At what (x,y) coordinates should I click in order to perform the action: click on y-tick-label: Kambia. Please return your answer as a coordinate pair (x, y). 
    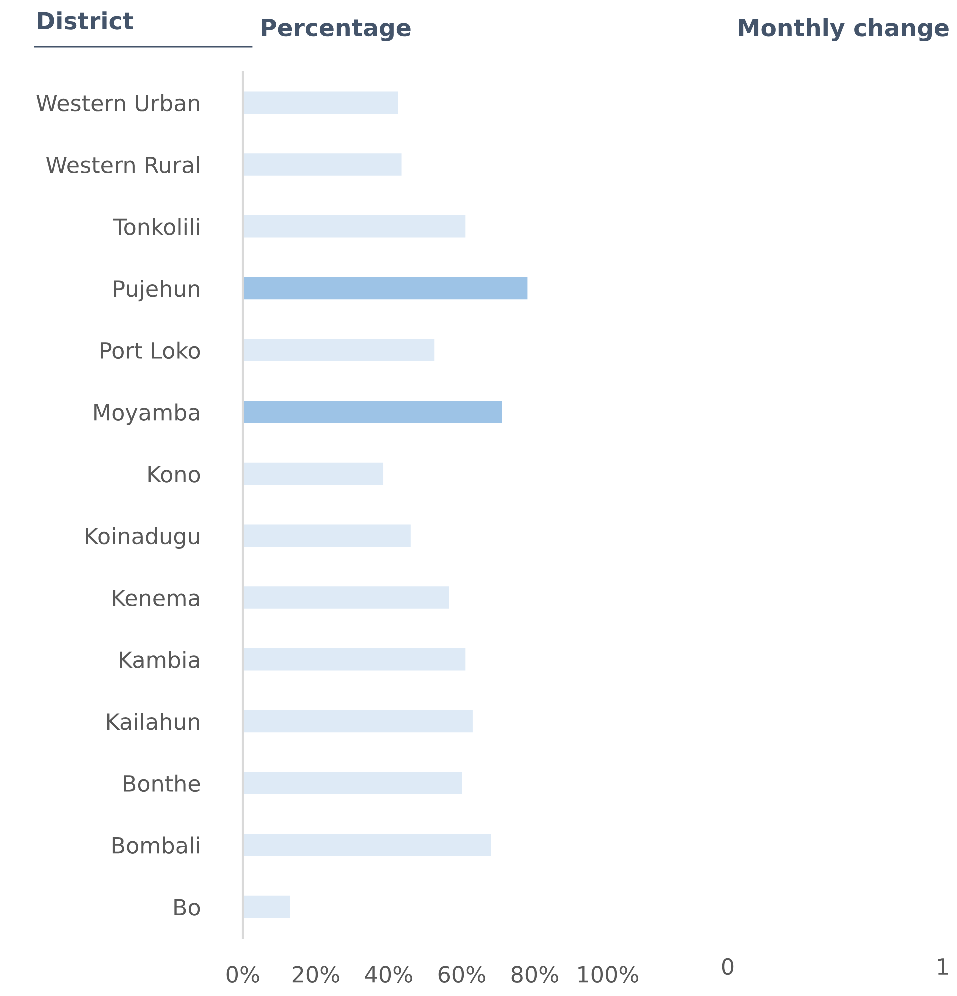
    Looking at the image, I should click on (160, 659).